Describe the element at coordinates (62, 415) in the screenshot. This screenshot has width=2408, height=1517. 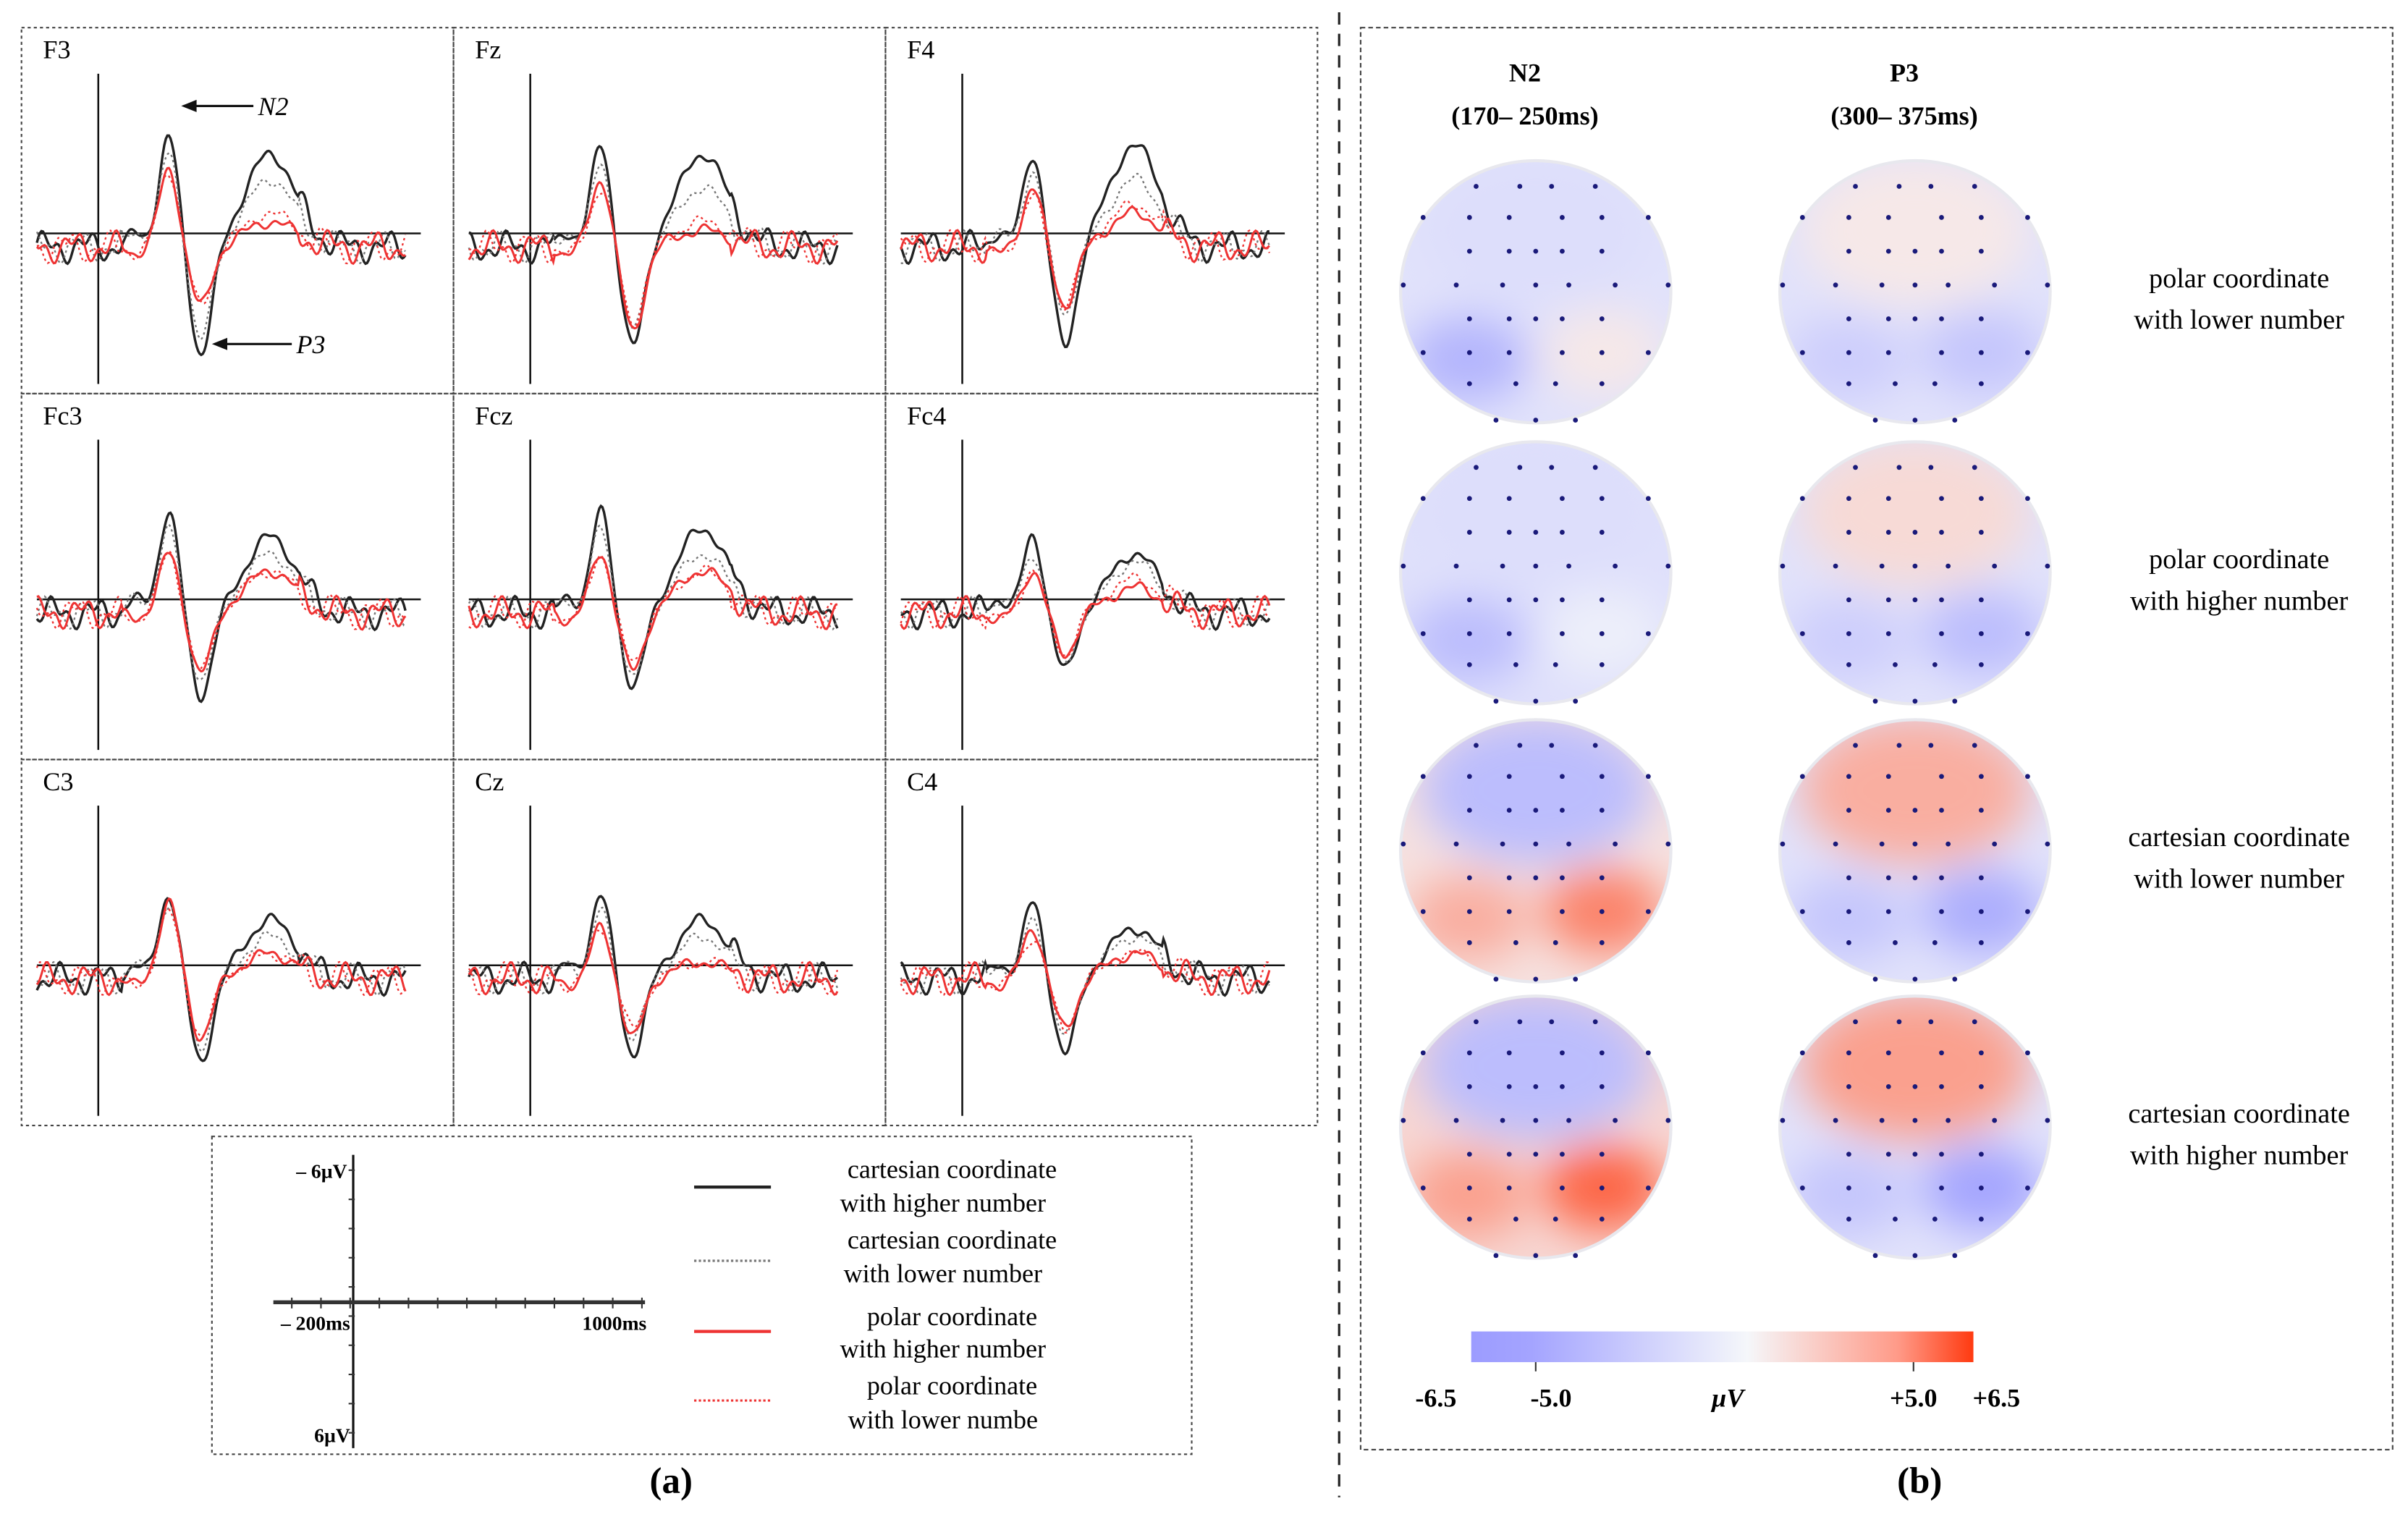
I see `channel-label: Fc3` at that location.